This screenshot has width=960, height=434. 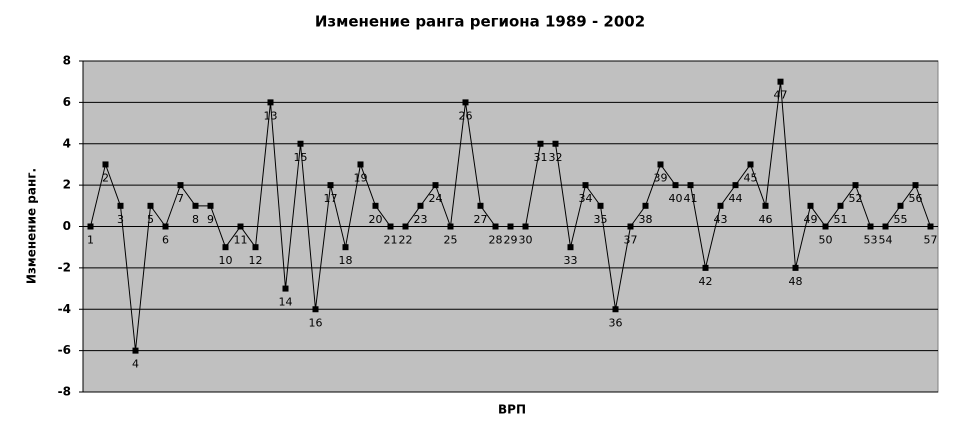 I want to click on point-label: 46, so click(x=766, y=219).